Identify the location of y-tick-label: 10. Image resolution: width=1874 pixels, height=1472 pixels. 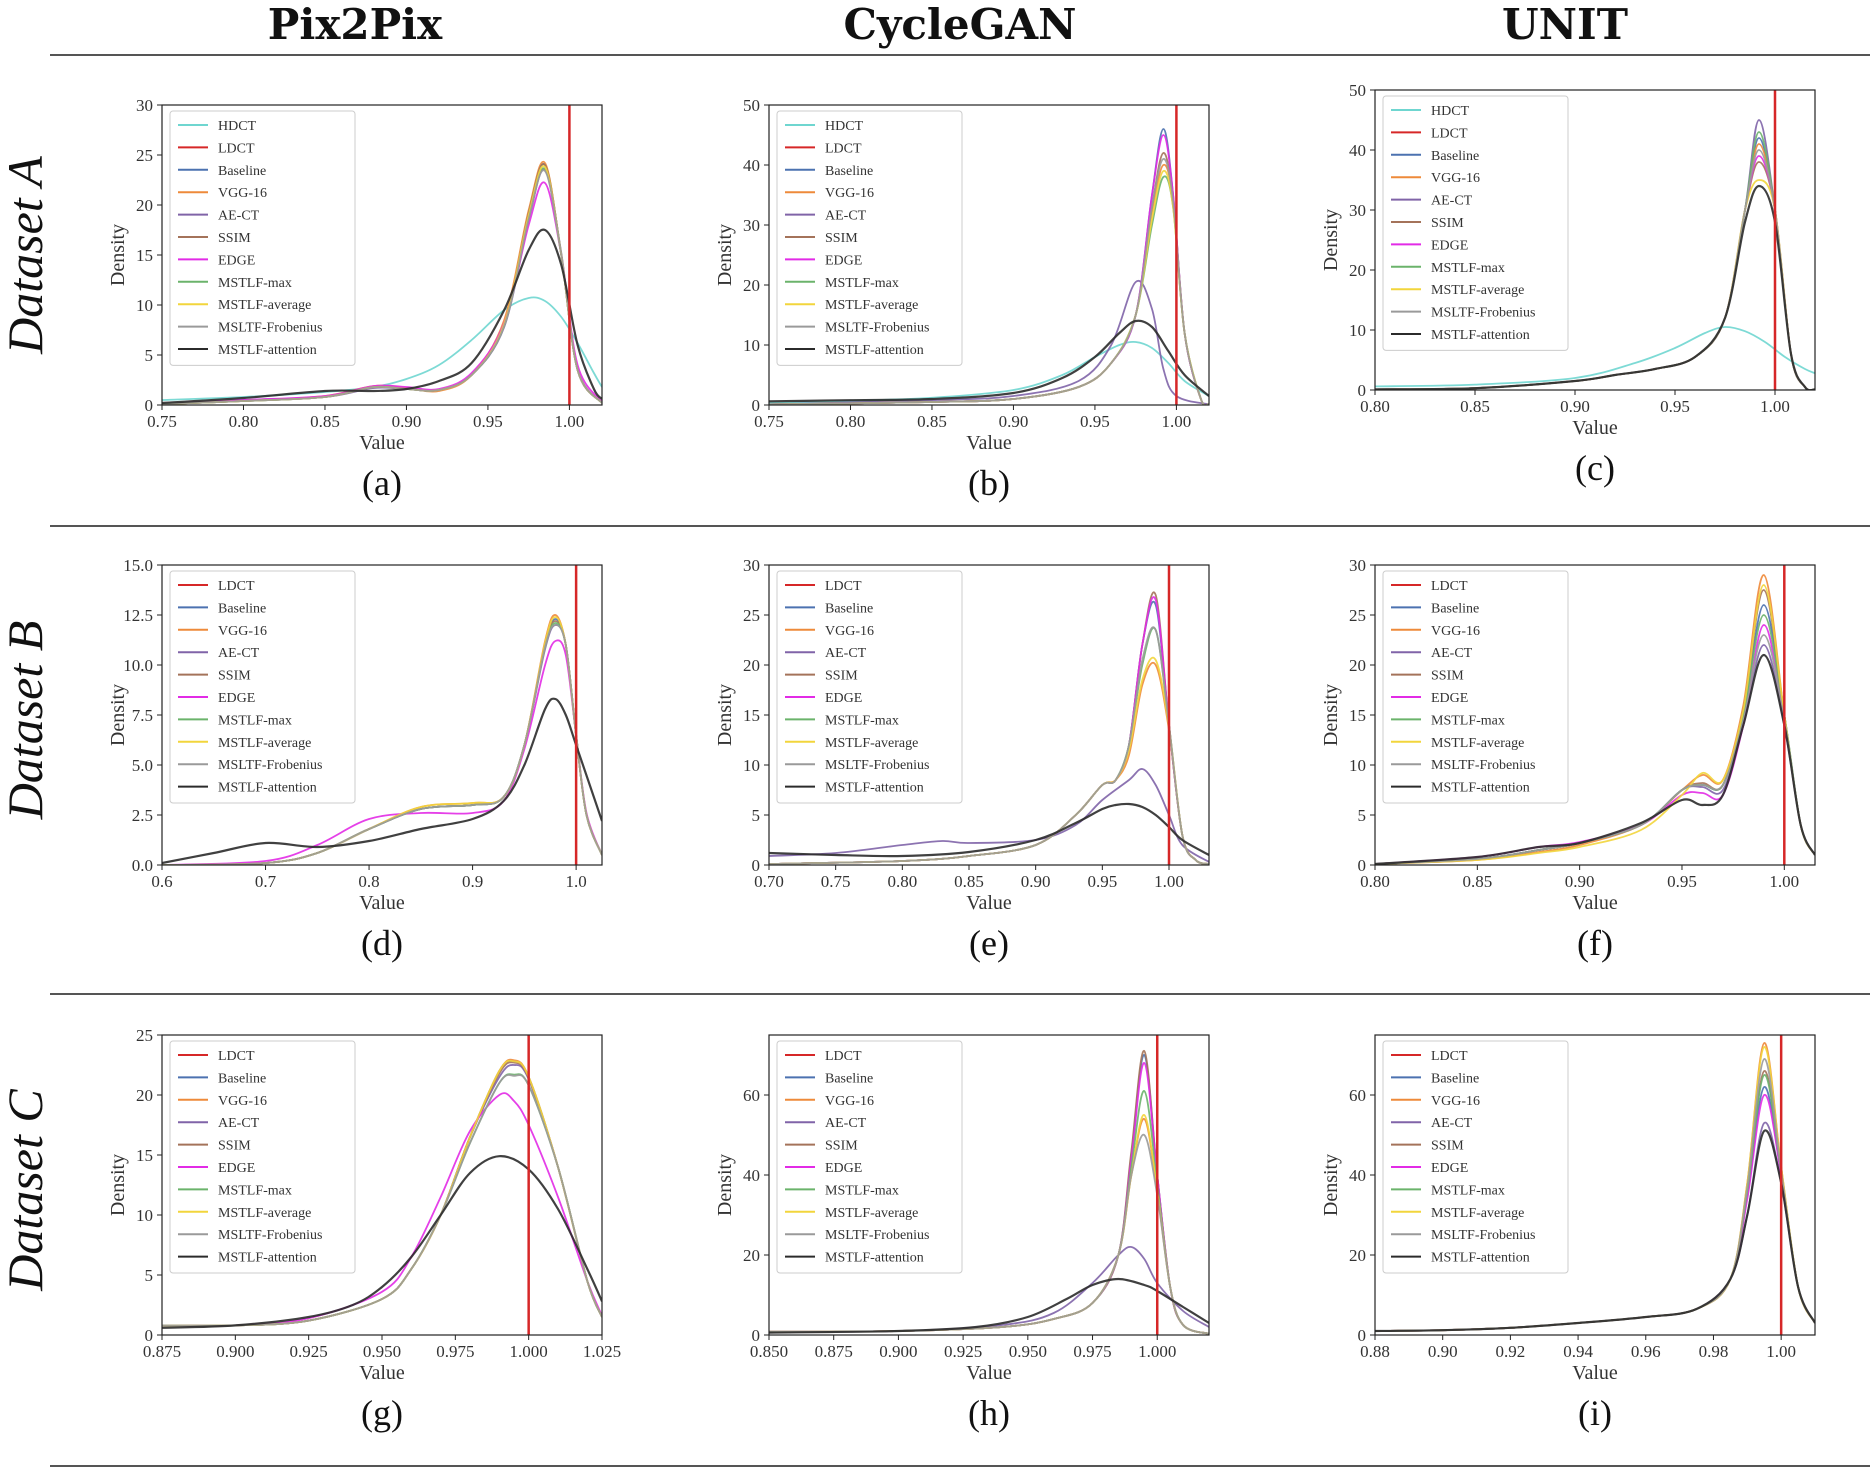
(1357, 330).